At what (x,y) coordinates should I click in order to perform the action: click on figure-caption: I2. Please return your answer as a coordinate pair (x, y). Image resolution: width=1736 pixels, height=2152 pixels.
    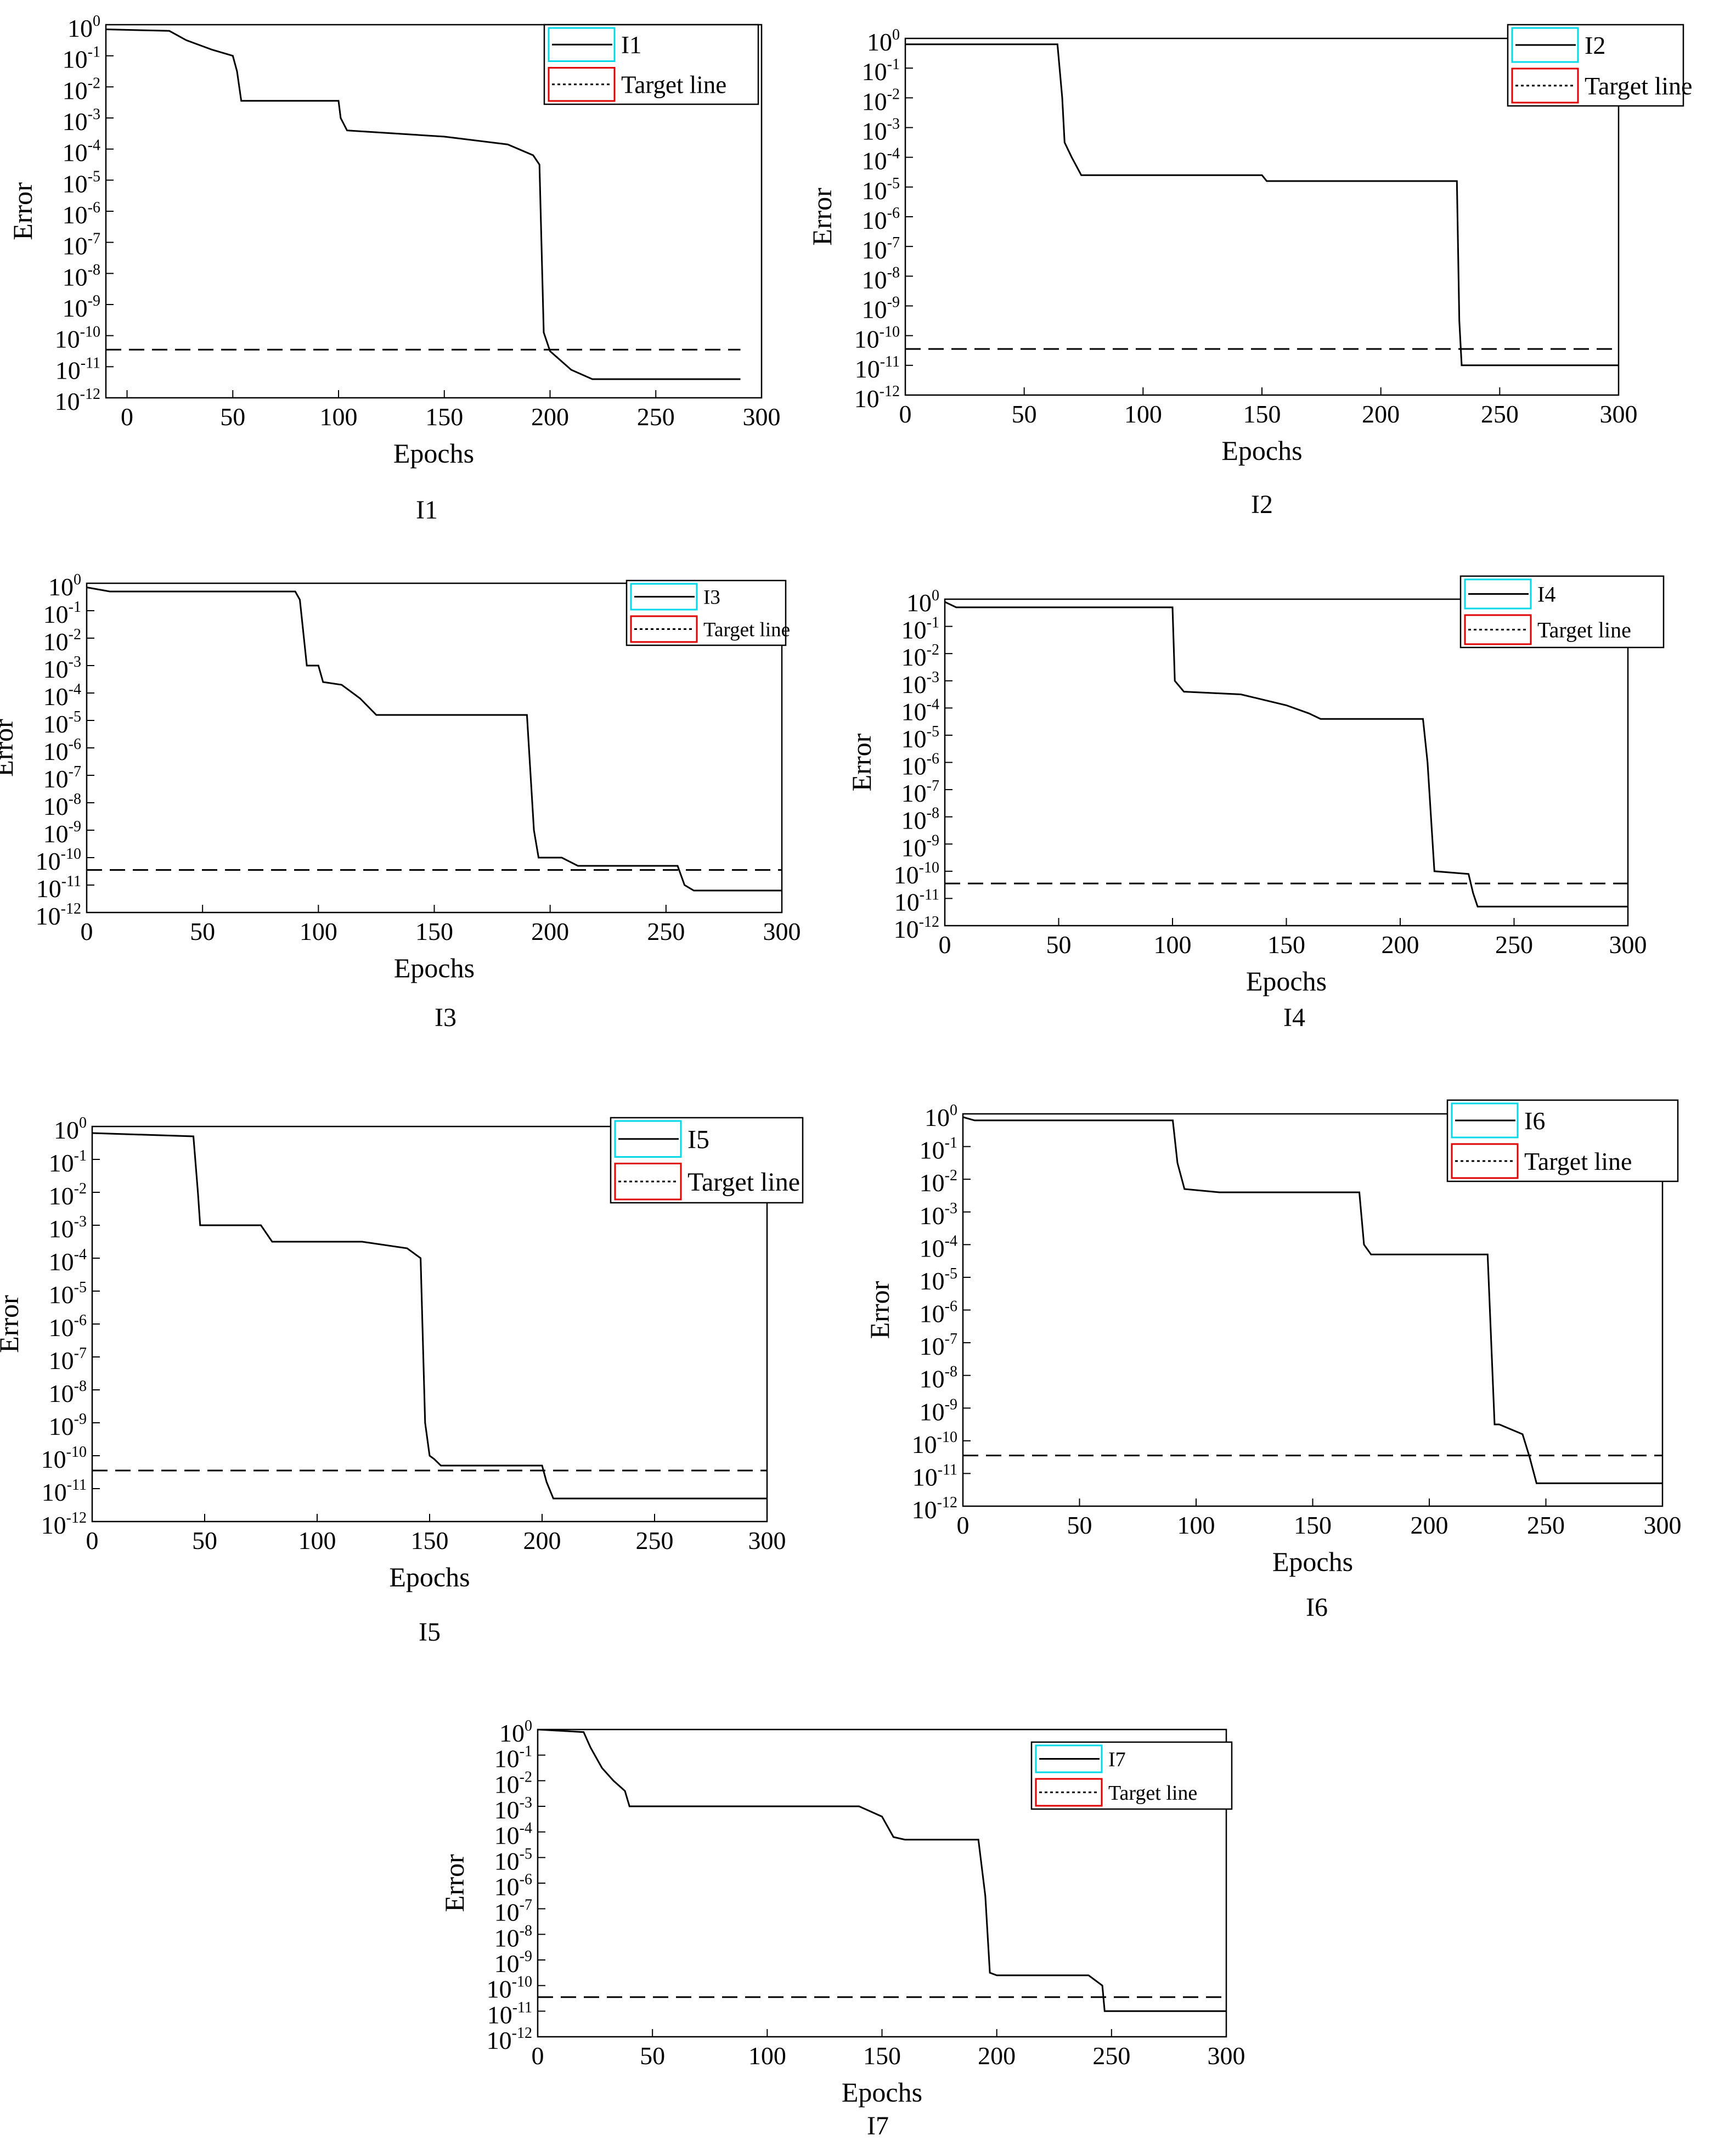
    Looking at the image, I should click on (1262, 505).